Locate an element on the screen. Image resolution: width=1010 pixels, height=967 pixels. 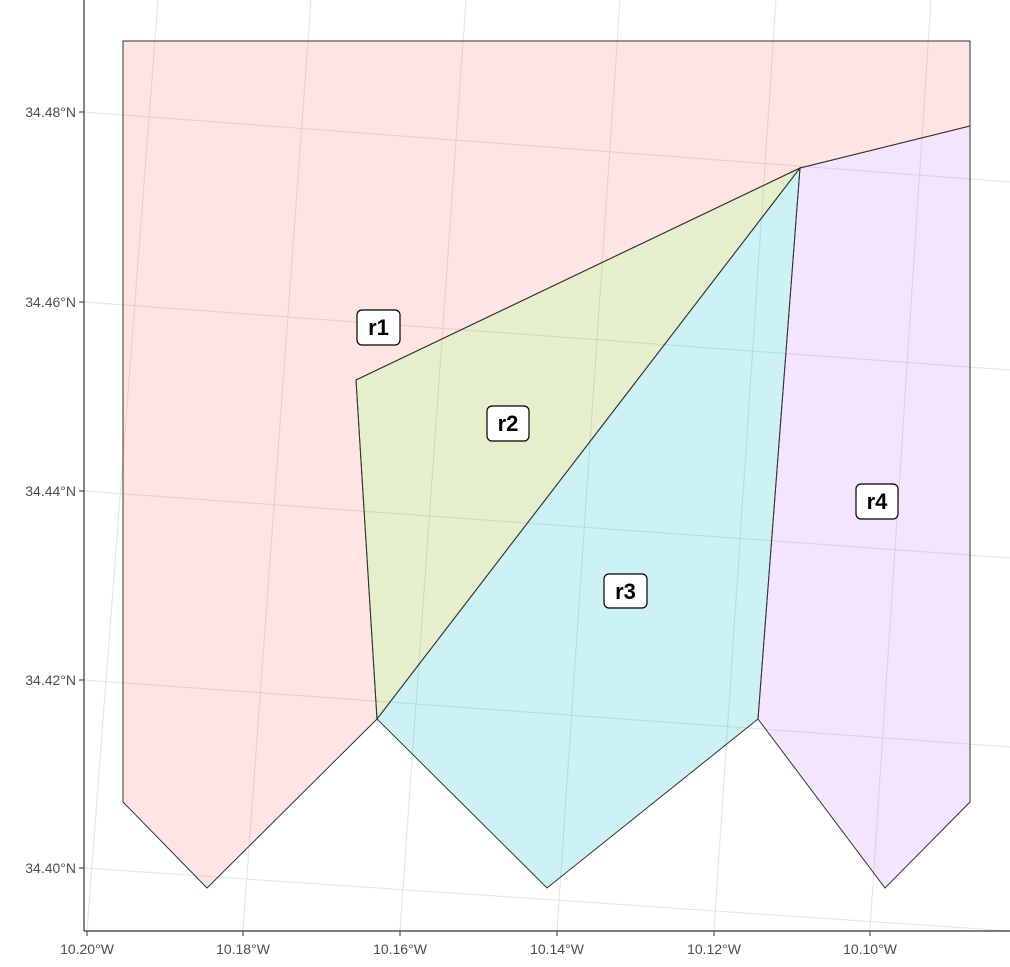
x-tick-label: 10.18°W is located at coordinates (243, 949).